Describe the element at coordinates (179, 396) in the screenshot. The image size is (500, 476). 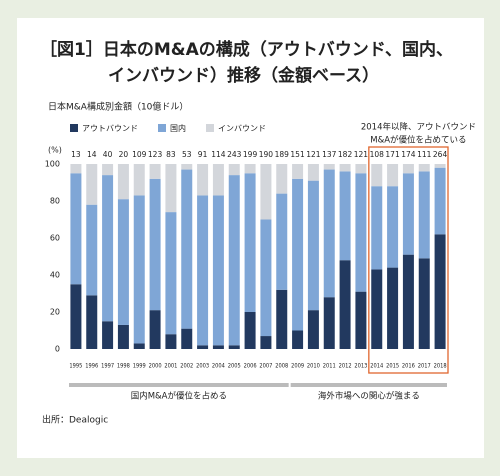
I see `period-label: 国内M&Aが優位を占める` at that location.